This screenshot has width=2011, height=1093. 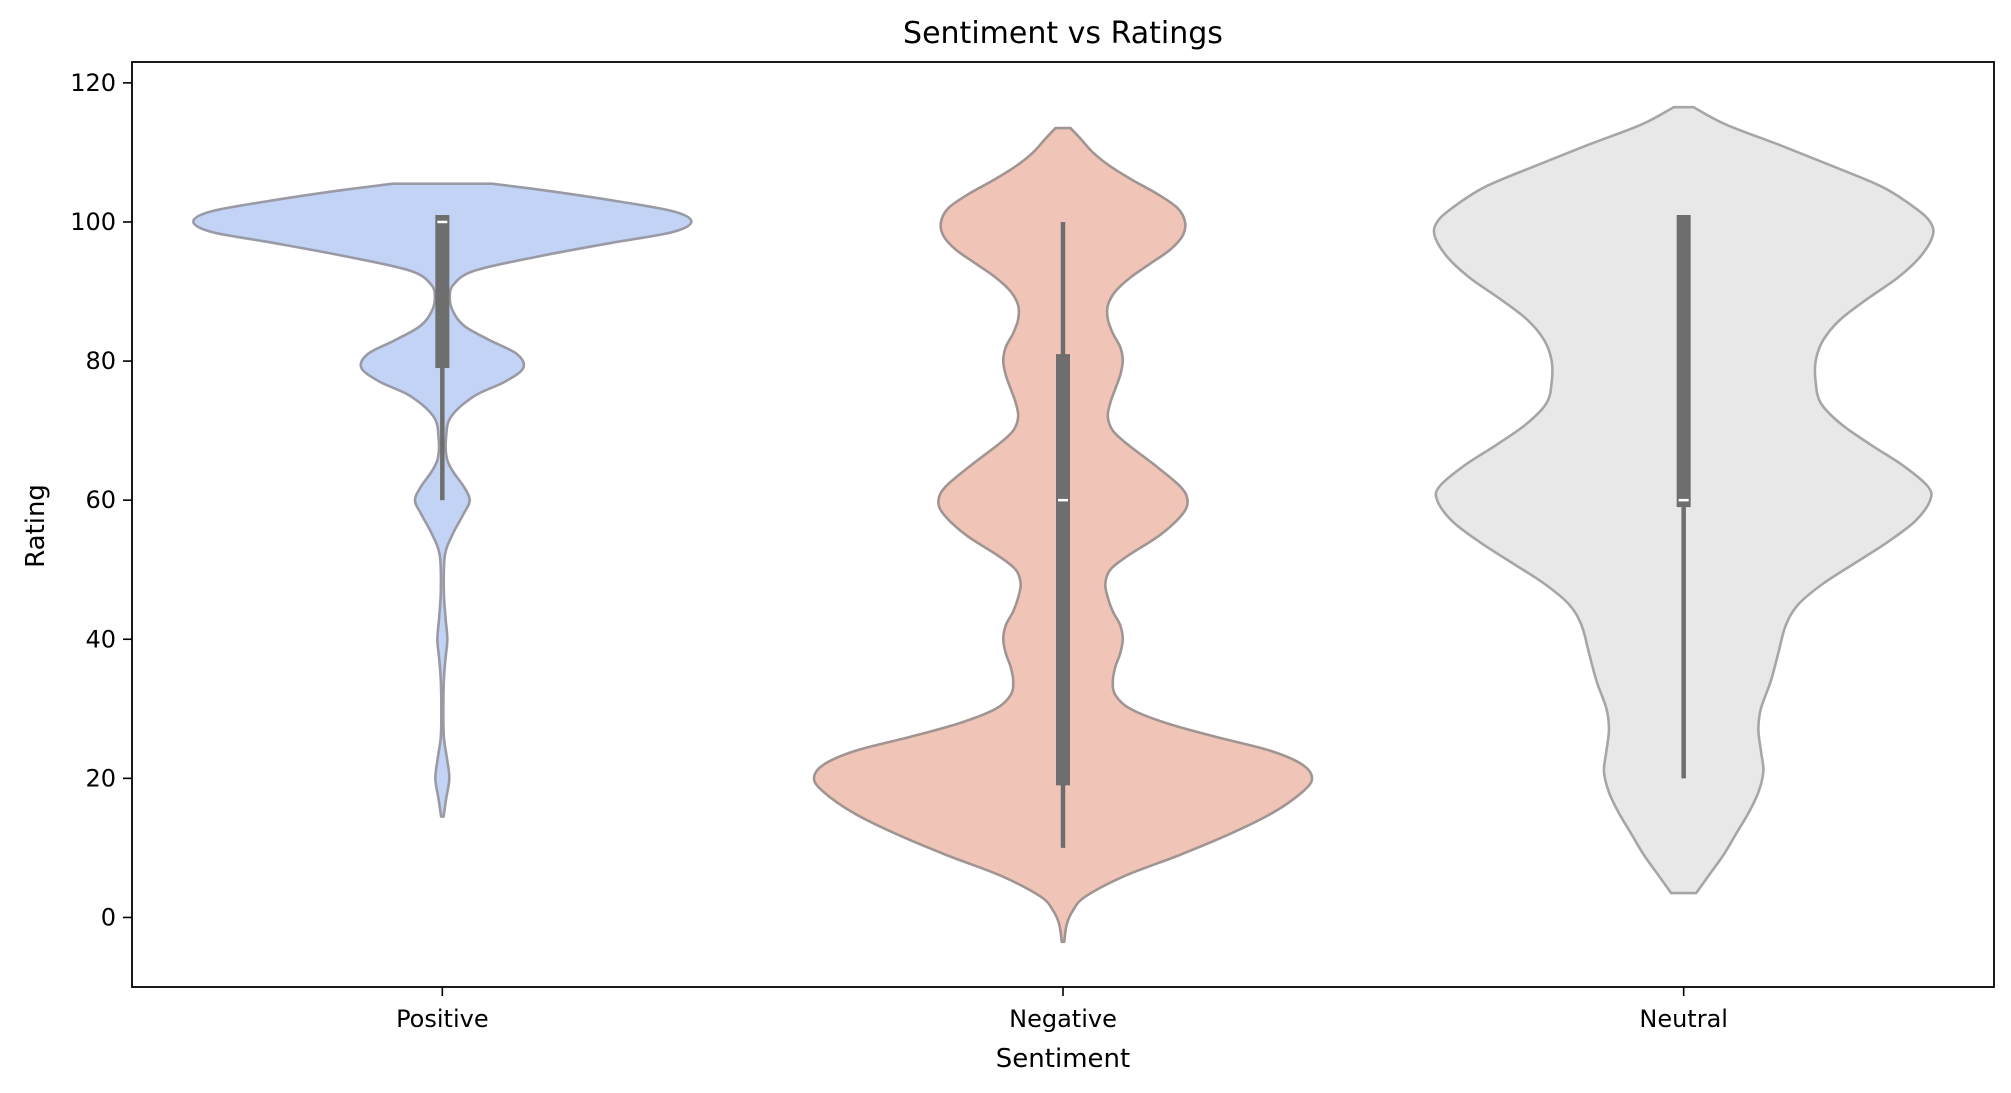 I want to click on violin-positive, so click(x=442, y=500).